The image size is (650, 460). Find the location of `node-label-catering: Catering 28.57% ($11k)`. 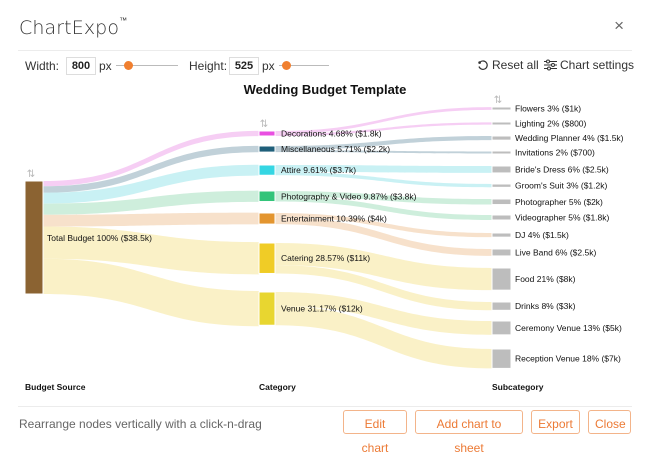

node-label-catering: Catering 28.57% ($11k) is located at coordinates (325, 258).